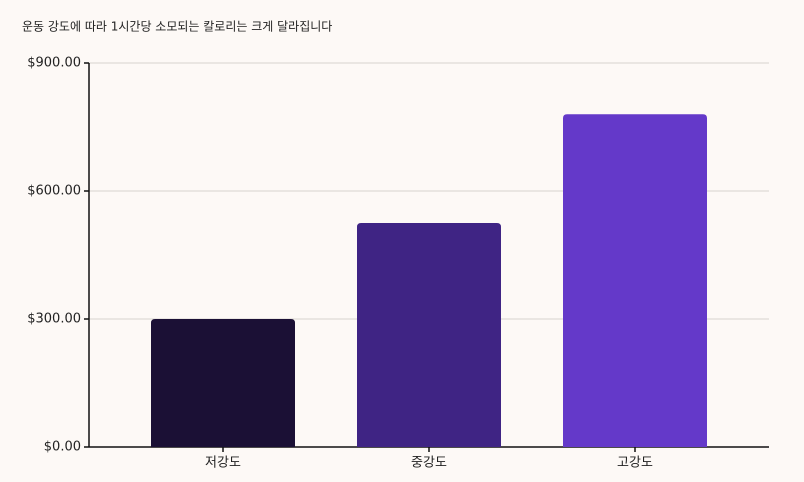 Image resolution: width=804 pixels, height=482 pixels. Describe the element at coordinates (223, 463) in the screenshot. I see `x-tick-label: 저강도` at that location.